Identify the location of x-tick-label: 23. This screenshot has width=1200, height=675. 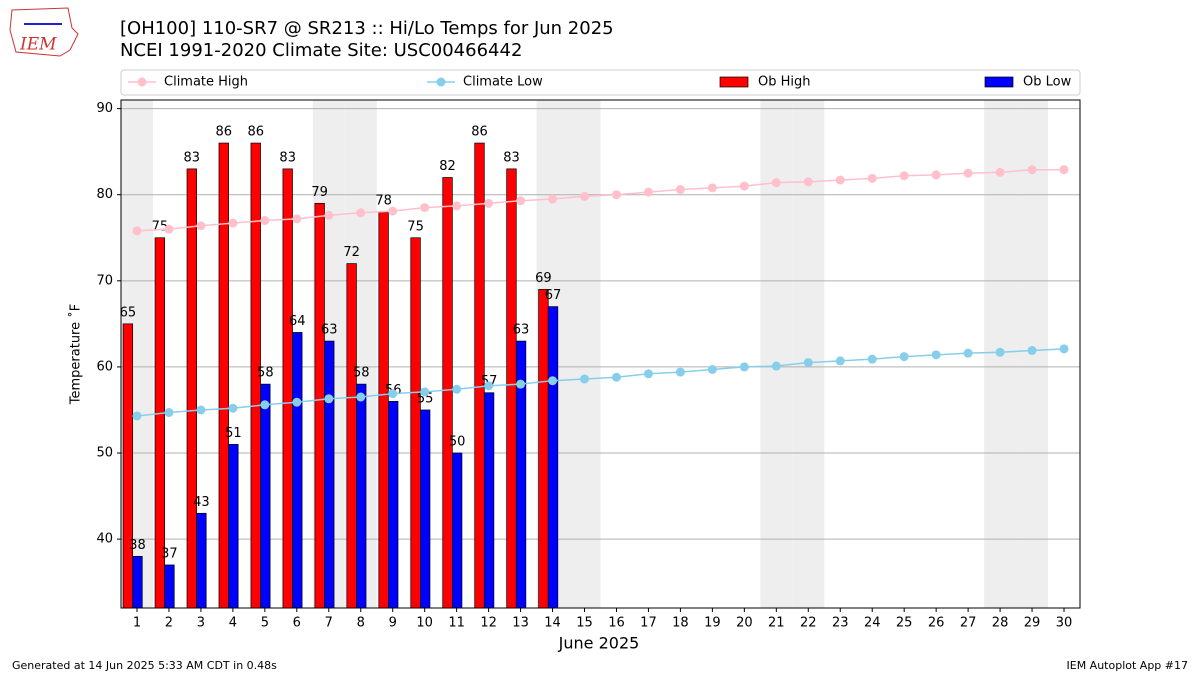
(840, 623).